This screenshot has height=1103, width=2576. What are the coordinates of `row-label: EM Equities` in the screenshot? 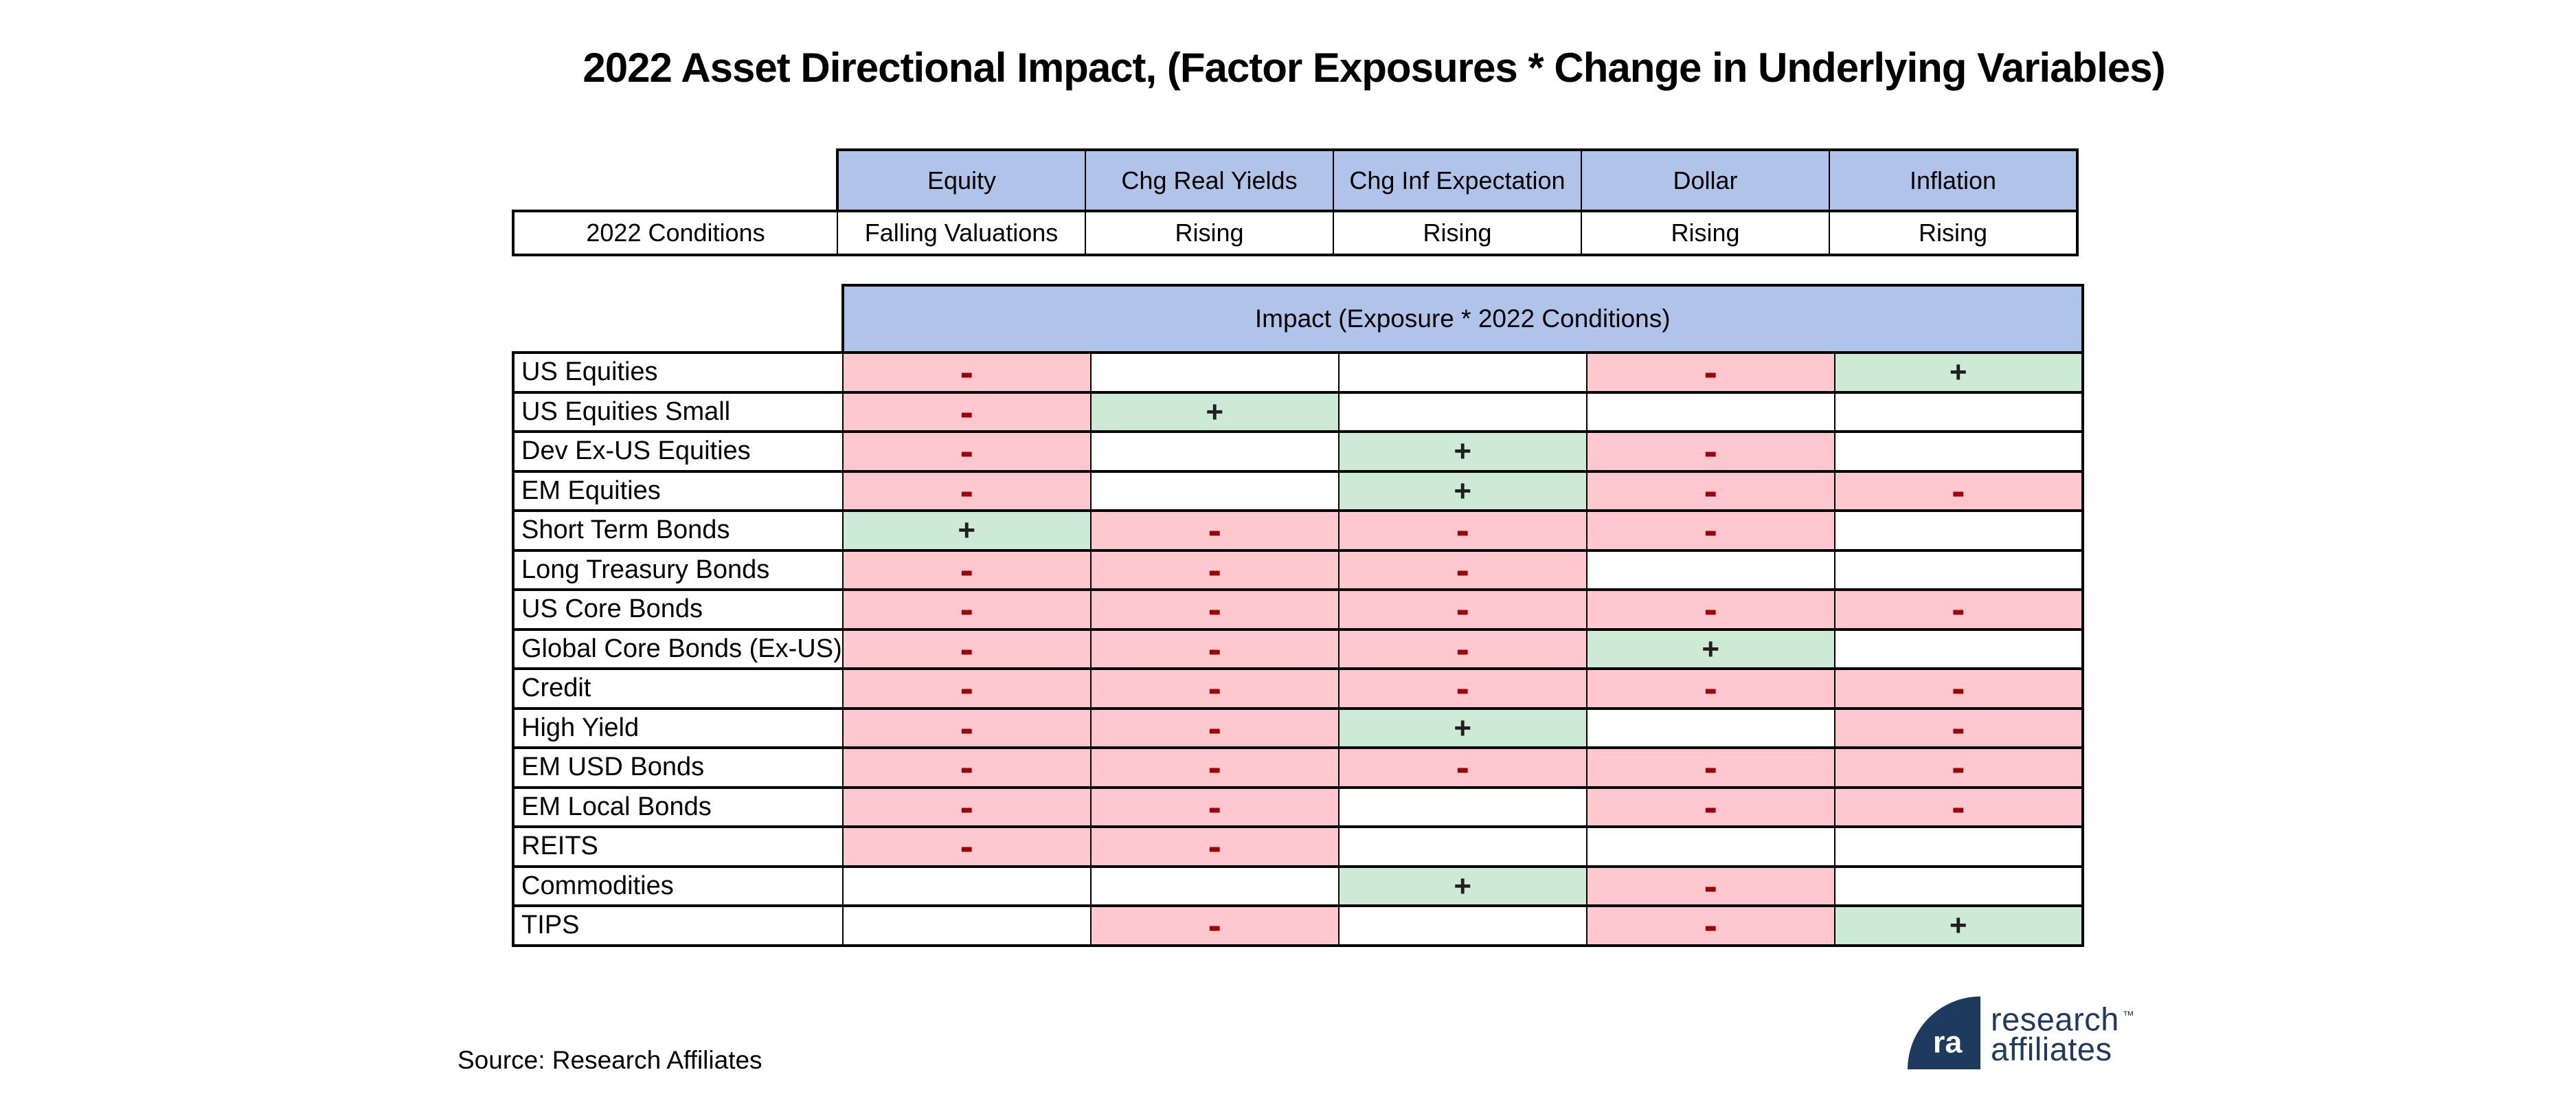 It's located at (678, 490).